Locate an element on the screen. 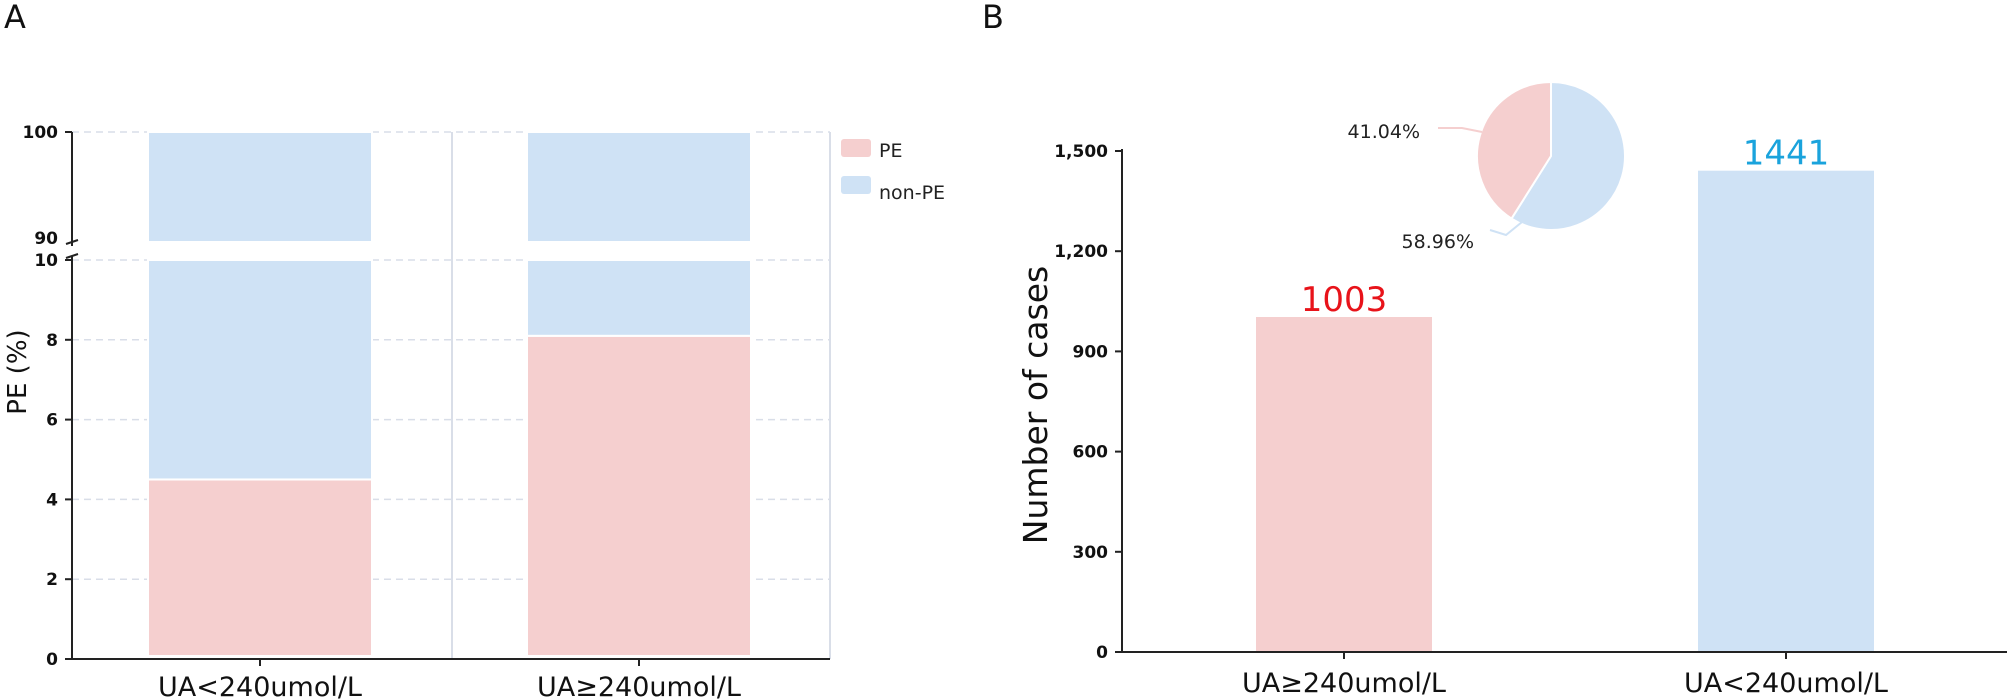  y-tick-label: 8 is located at coordinates (52, 341).